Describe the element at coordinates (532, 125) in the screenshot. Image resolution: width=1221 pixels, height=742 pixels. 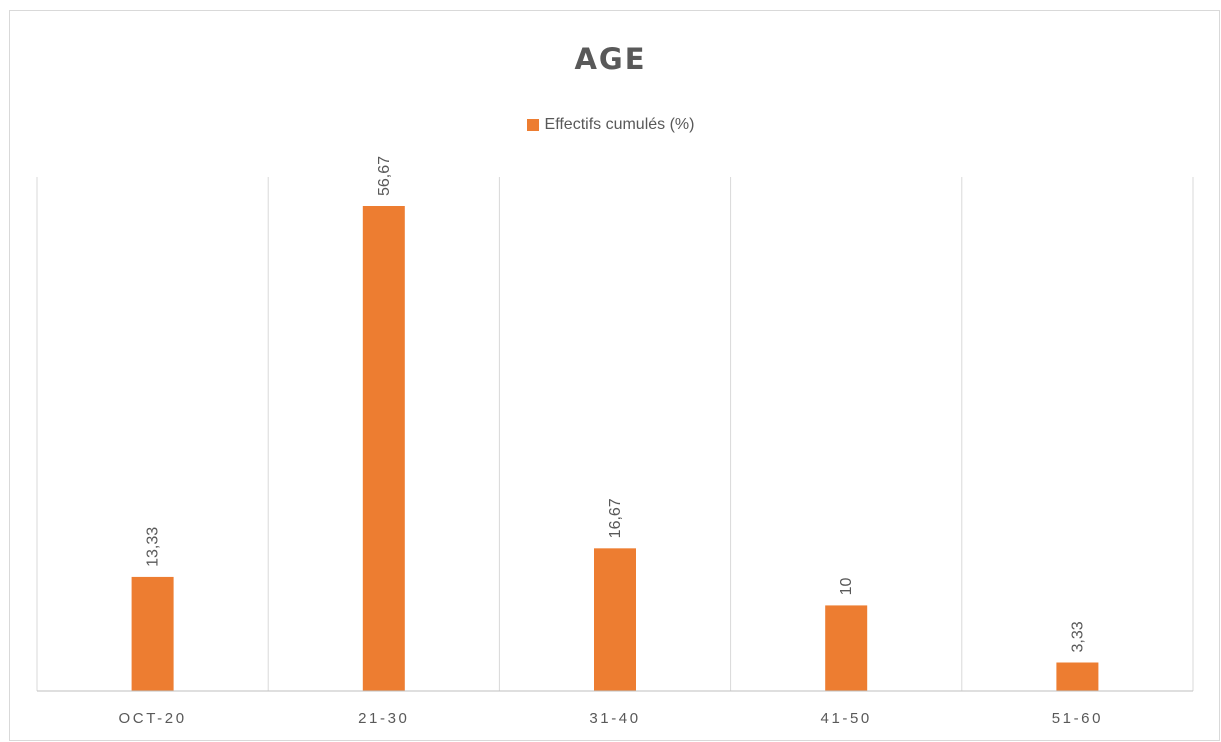
I see `legend-swatch` at that location.